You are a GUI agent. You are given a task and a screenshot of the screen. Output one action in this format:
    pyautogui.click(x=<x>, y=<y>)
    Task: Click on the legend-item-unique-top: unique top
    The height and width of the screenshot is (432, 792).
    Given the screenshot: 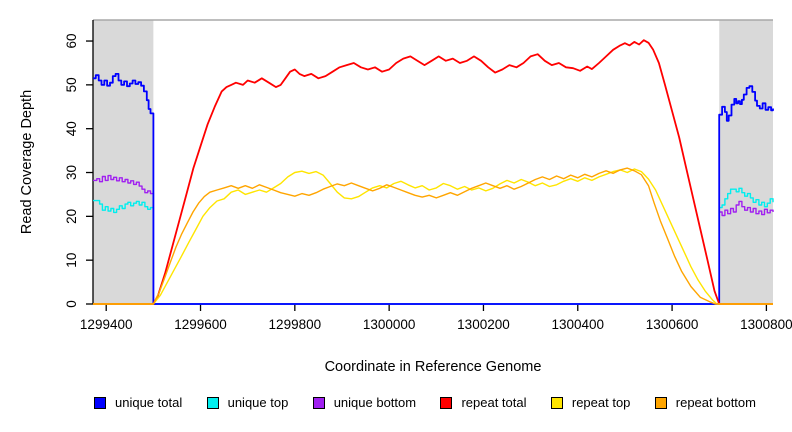 What is the action you would take?
    pyautogui.click(x=247, y=402)
    